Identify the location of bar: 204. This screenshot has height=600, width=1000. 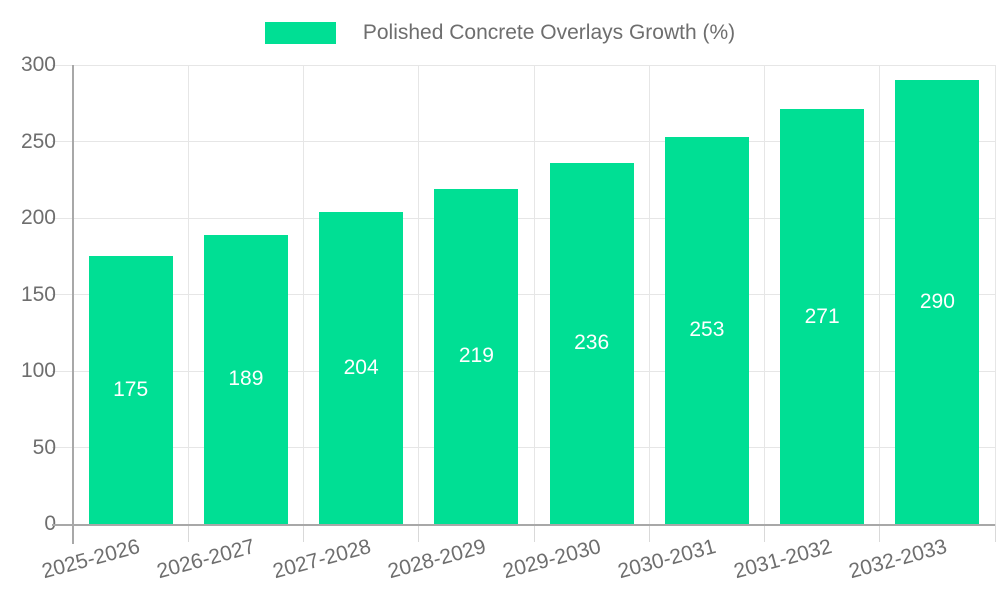
(361, 367).